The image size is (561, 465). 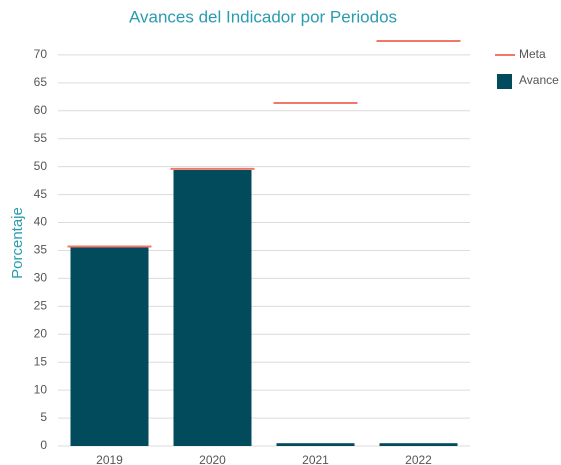 I want to click on y-tick-label: 30, so click(x=41, y=278).